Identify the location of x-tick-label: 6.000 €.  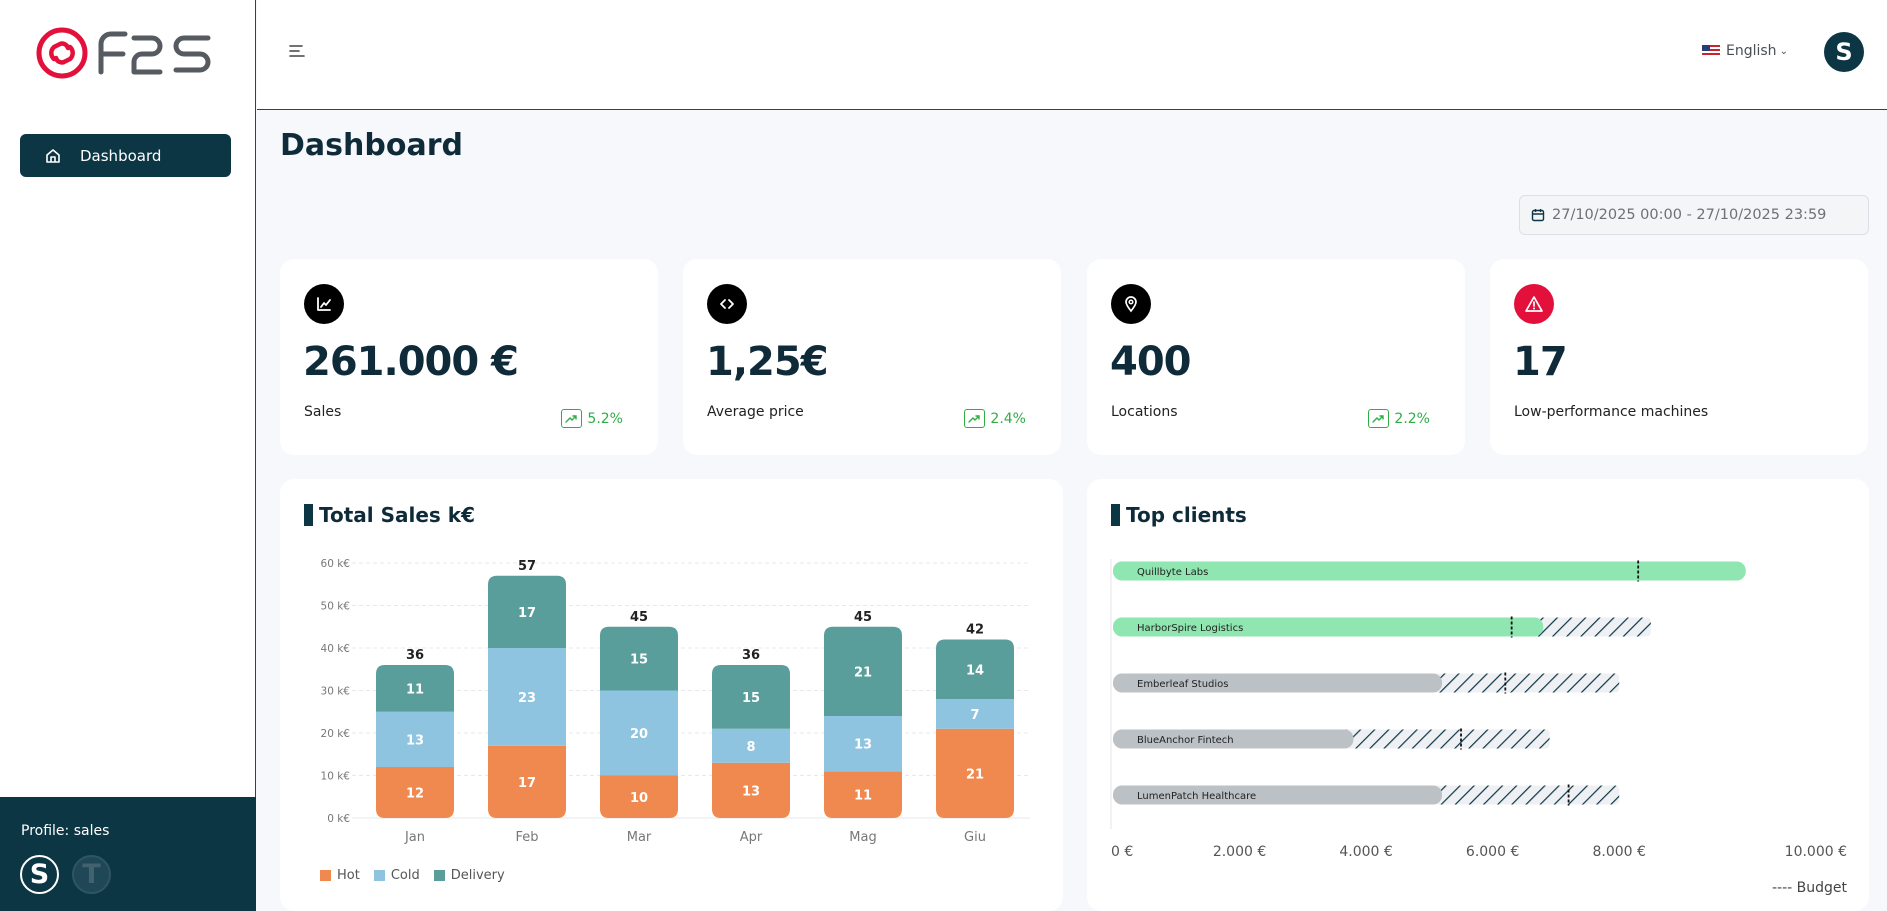
(1492, 852).